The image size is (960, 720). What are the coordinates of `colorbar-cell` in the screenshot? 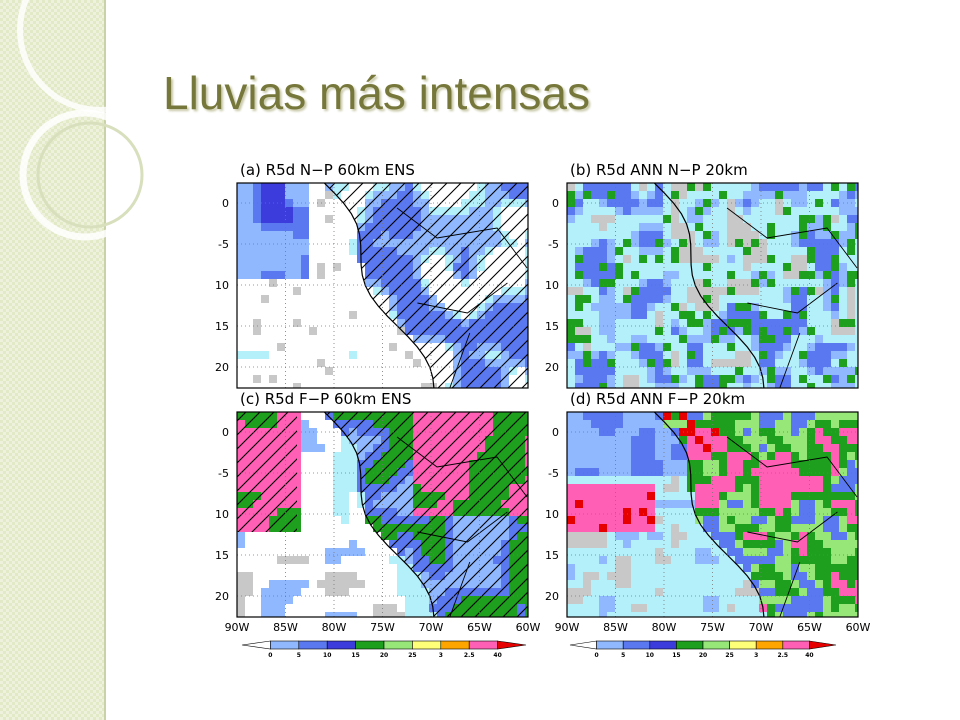 It's located at (398, 645).